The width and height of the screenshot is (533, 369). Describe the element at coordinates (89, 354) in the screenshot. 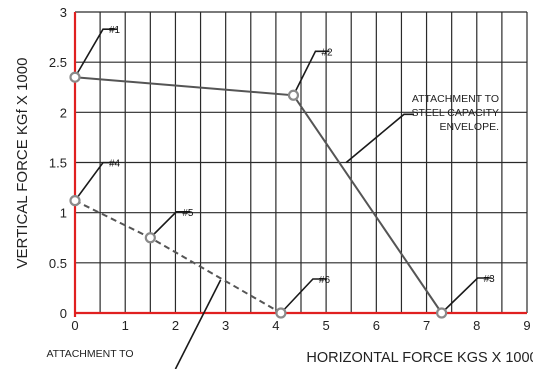

I see `concrete-annotation: ATTACHMENT TO` at that location.